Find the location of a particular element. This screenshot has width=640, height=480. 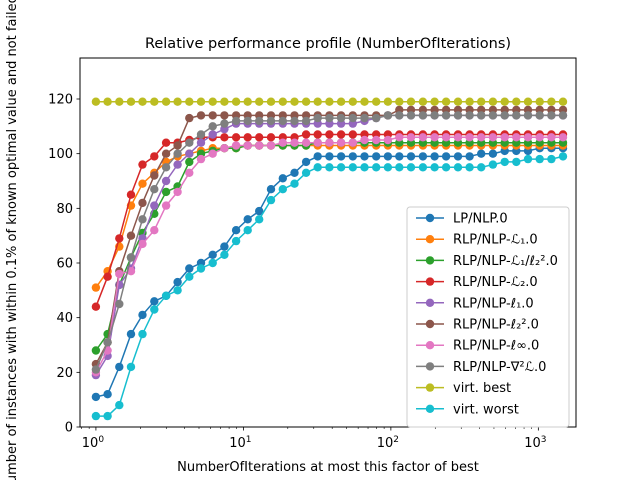

legend-label: RLP/NLP-ℓ∞.0 is located at coordinates (496, 346).